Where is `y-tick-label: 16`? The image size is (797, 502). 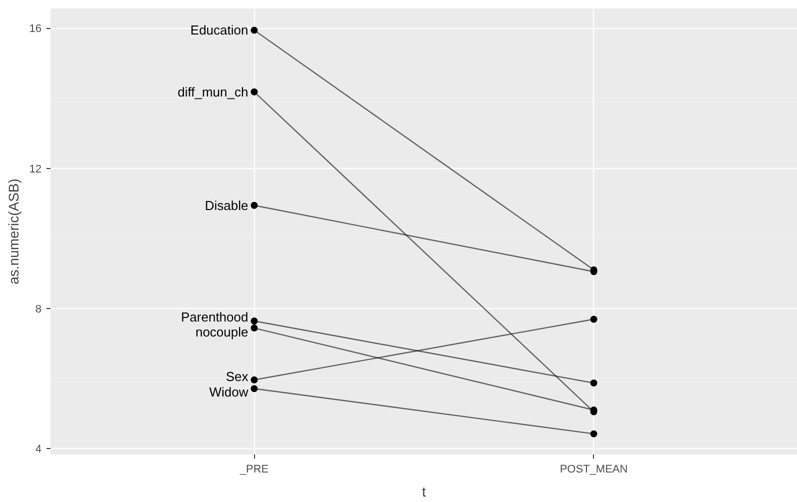
y-tick-label: 16 is located at coordinates (35, 29).